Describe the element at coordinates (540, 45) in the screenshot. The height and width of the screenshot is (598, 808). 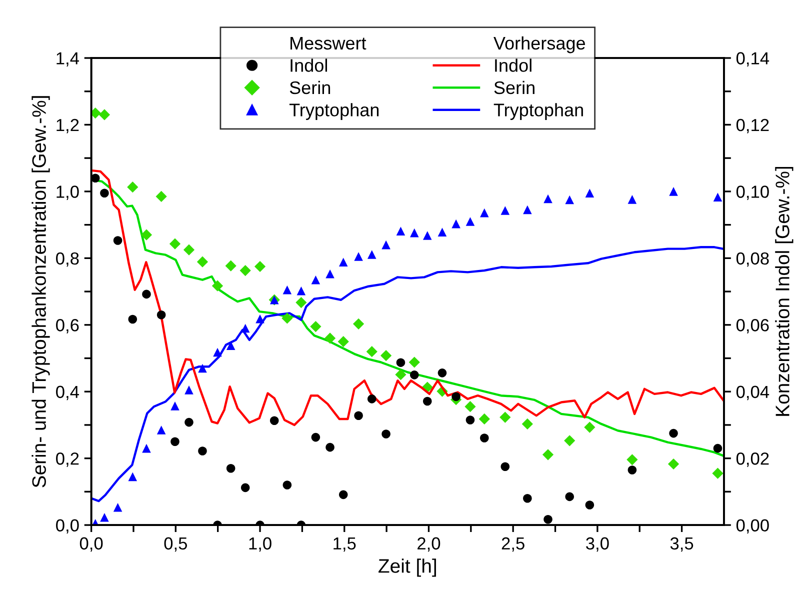
I see `text: Vorhersage` at that location.